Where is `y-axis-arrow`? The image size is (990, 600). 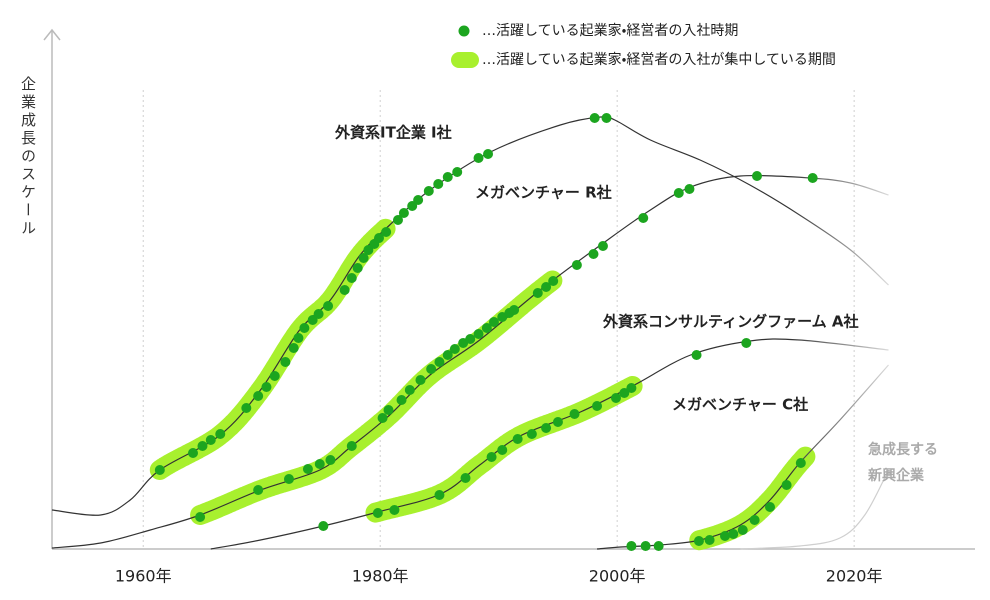
y-axis-arrow is located at coordinates (52, 34).